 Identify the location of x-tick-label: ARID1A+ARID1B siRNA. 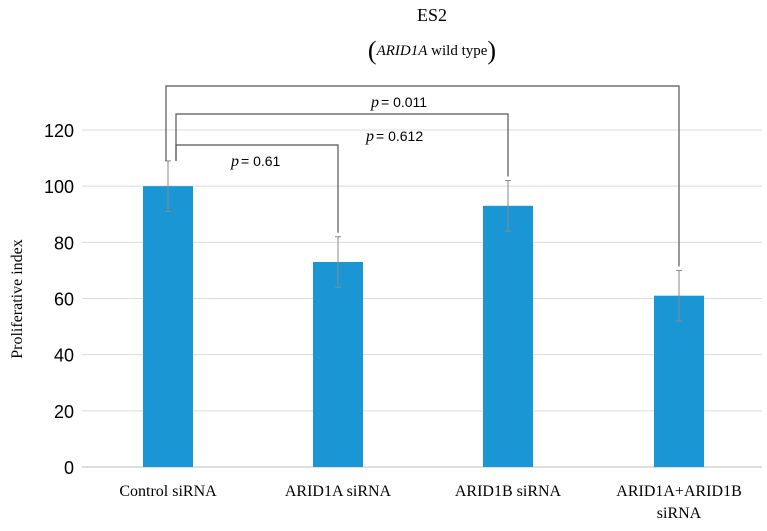
(678, 502).